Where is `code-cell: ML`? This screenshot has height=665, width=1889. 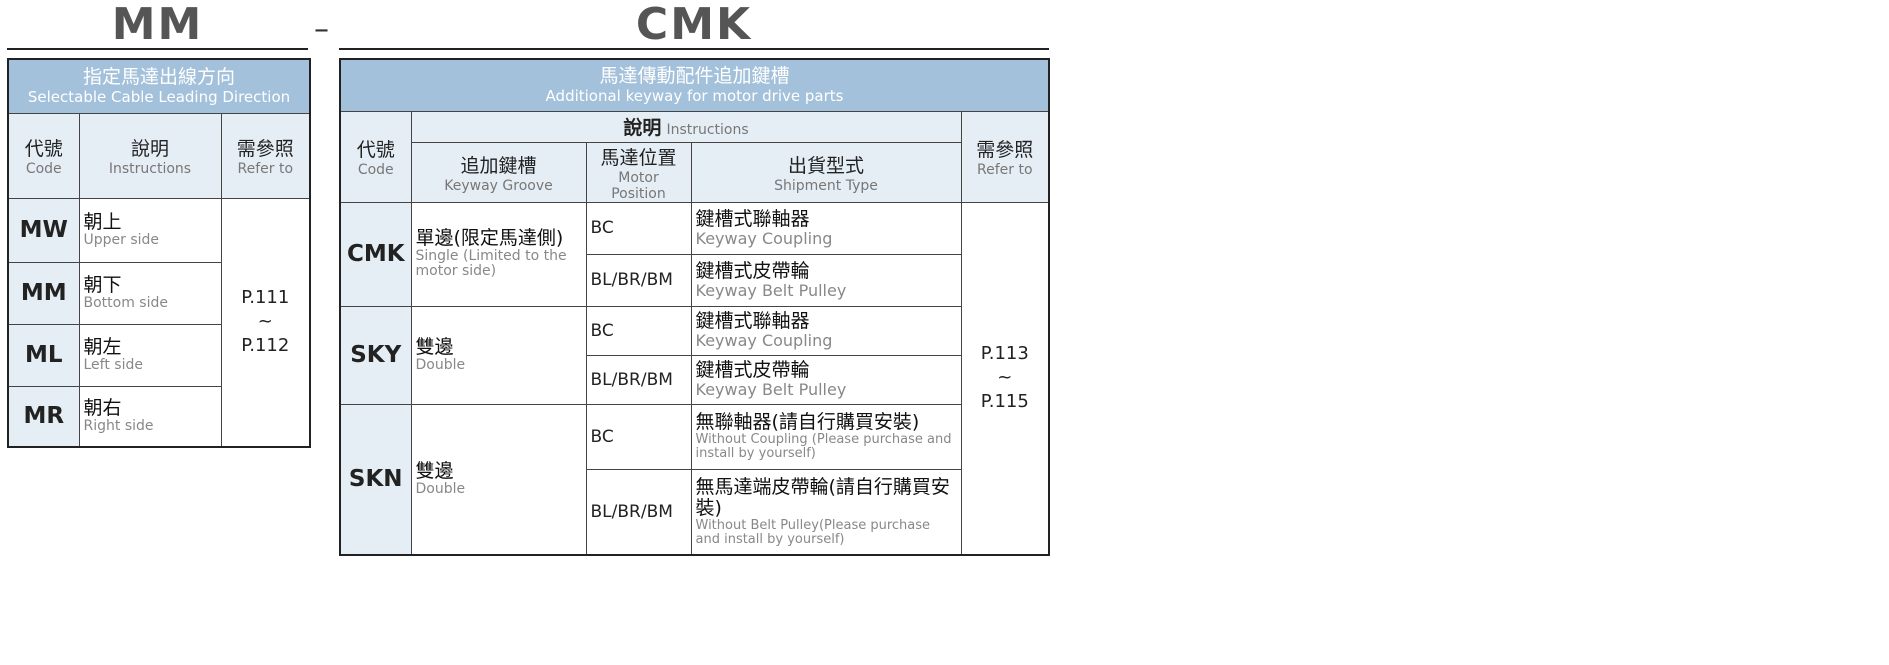
code-cell: ML is located at coordinates (43, 355).